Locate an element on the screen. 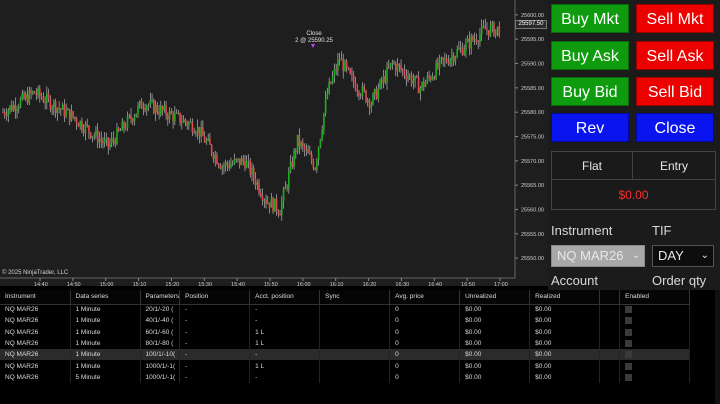  table-cell: NQ MAR26 is located at coordinates (35, 366).